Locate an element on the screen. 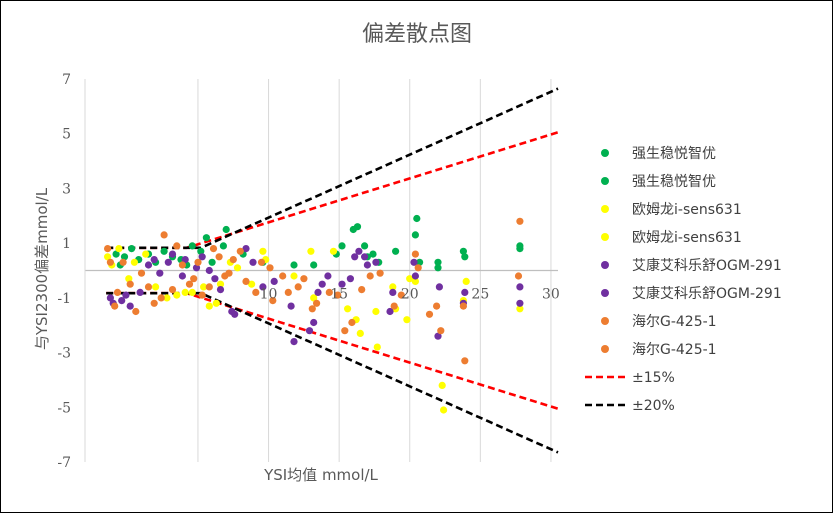  legend-label: 欧姆龙i-sens631 is located at coordinates (687, 238).